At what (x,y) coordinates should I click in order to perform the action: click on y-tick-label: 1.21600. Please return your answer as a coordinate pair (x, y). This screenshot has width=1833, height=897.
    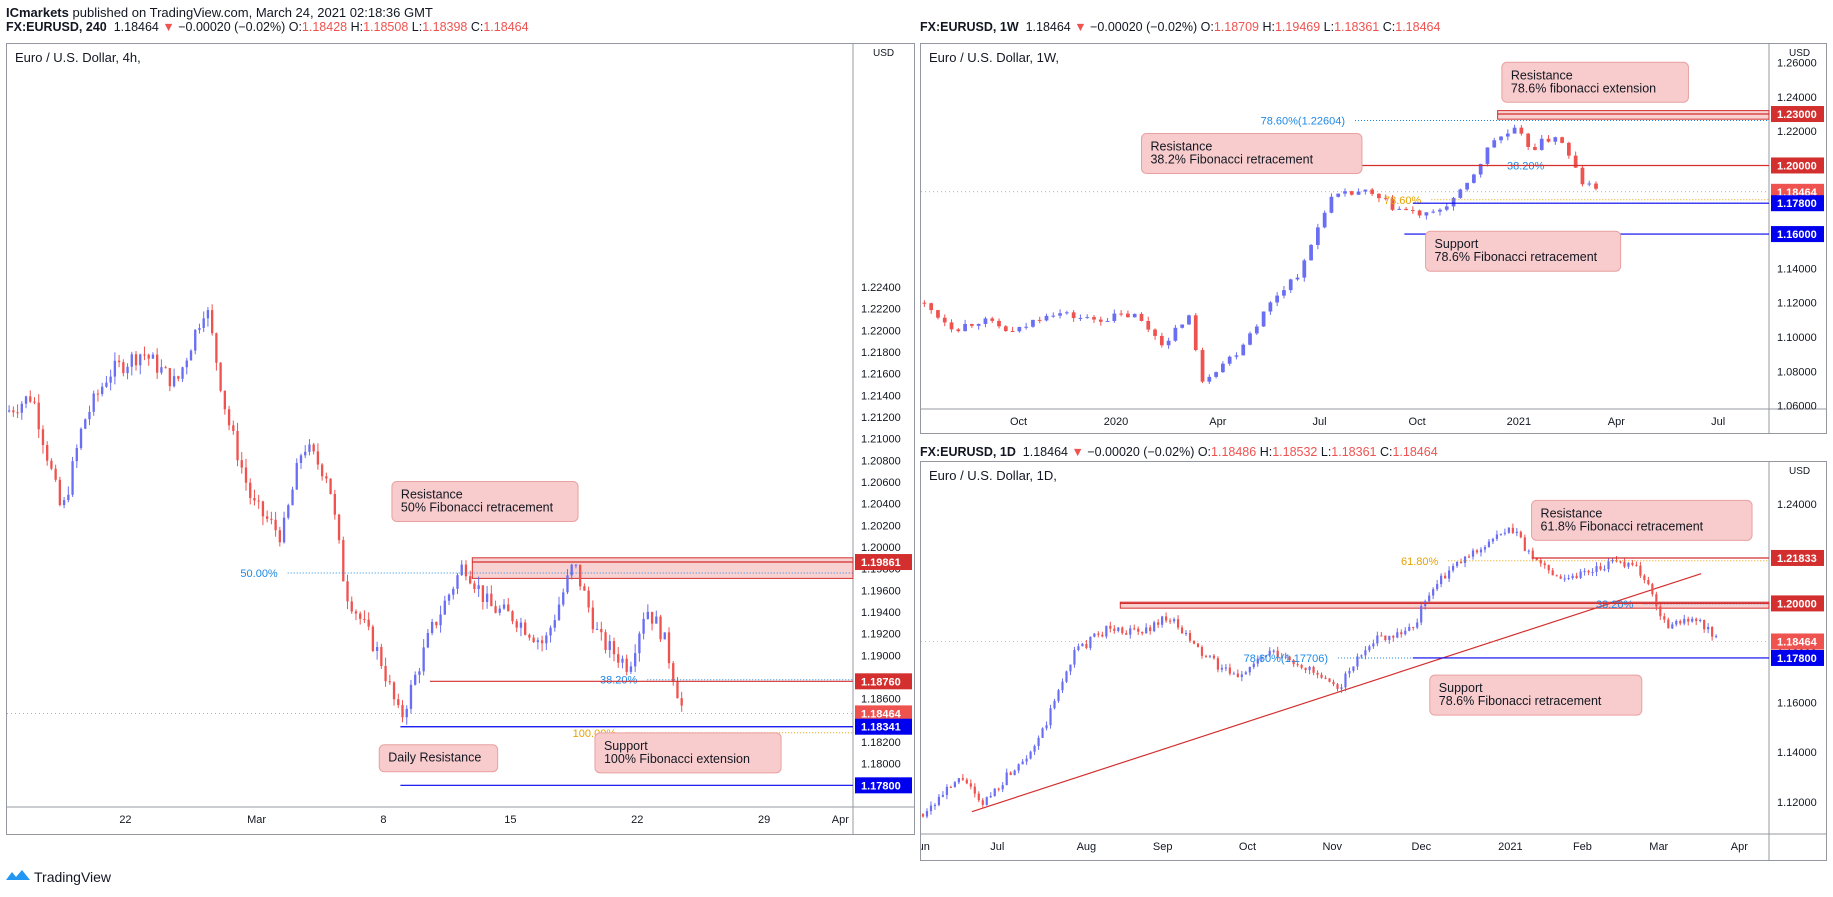
    Looking at the image, I should click on (881, 375).